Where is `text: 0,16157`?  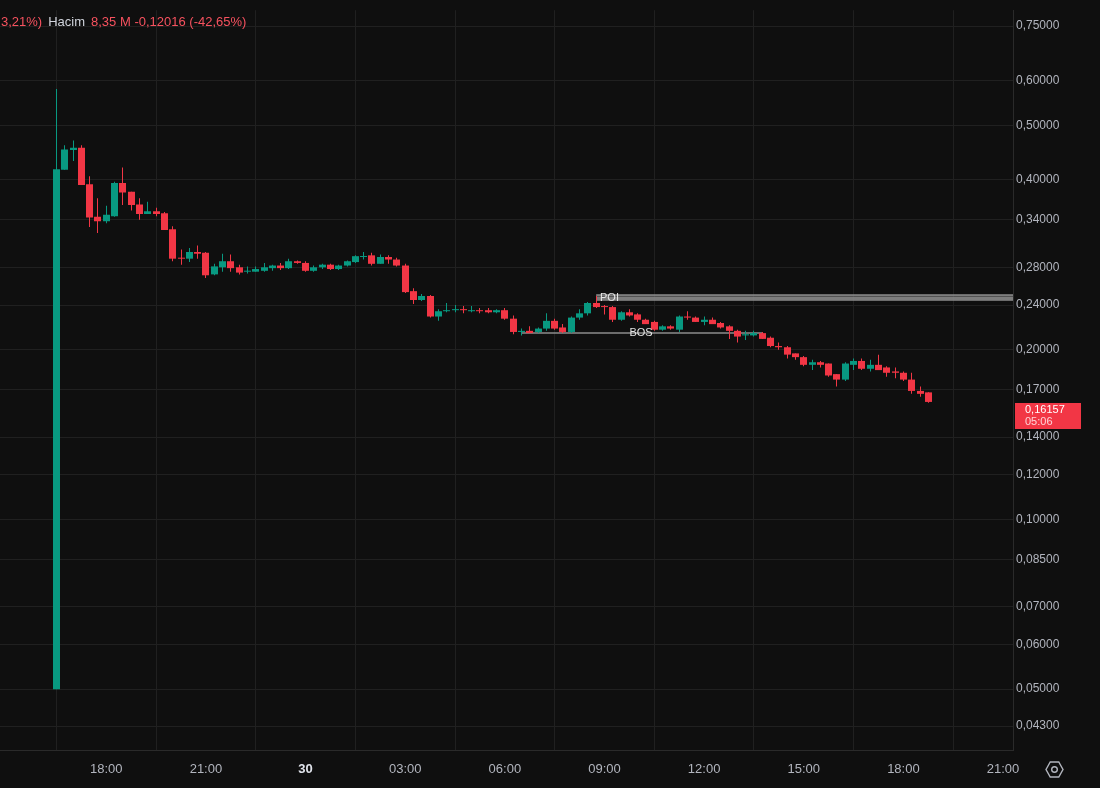 text: 0,16157 is located at coordinates (1045, 409).